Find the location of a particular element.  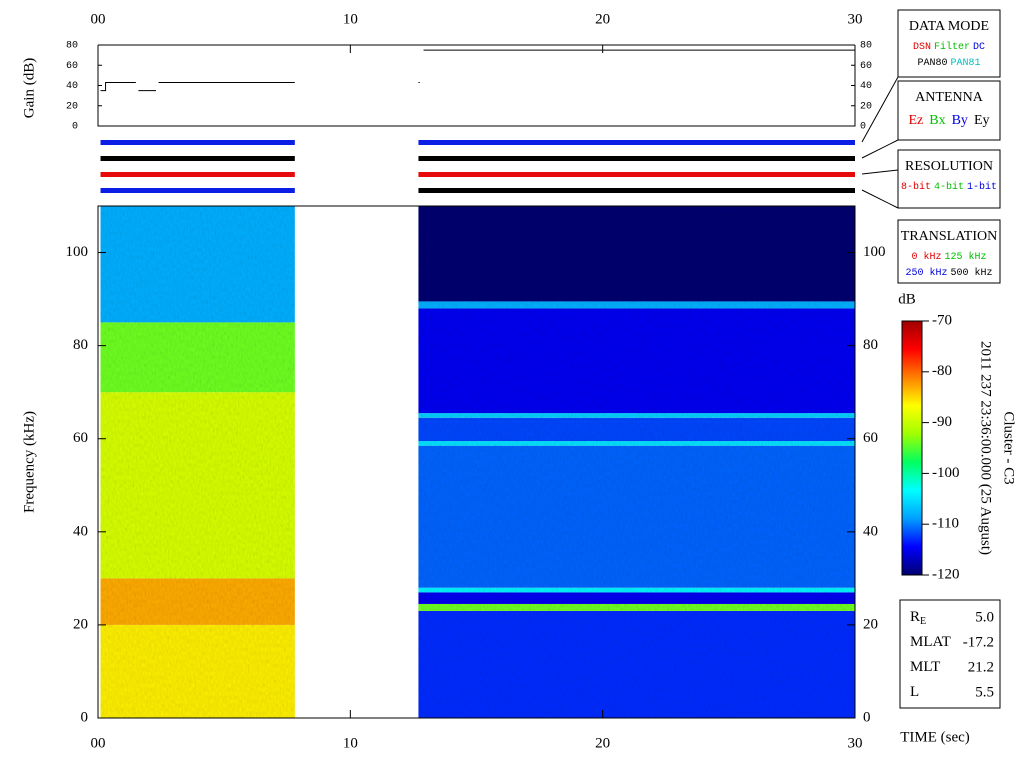

noise-texture is located at coordinates (197, 462).